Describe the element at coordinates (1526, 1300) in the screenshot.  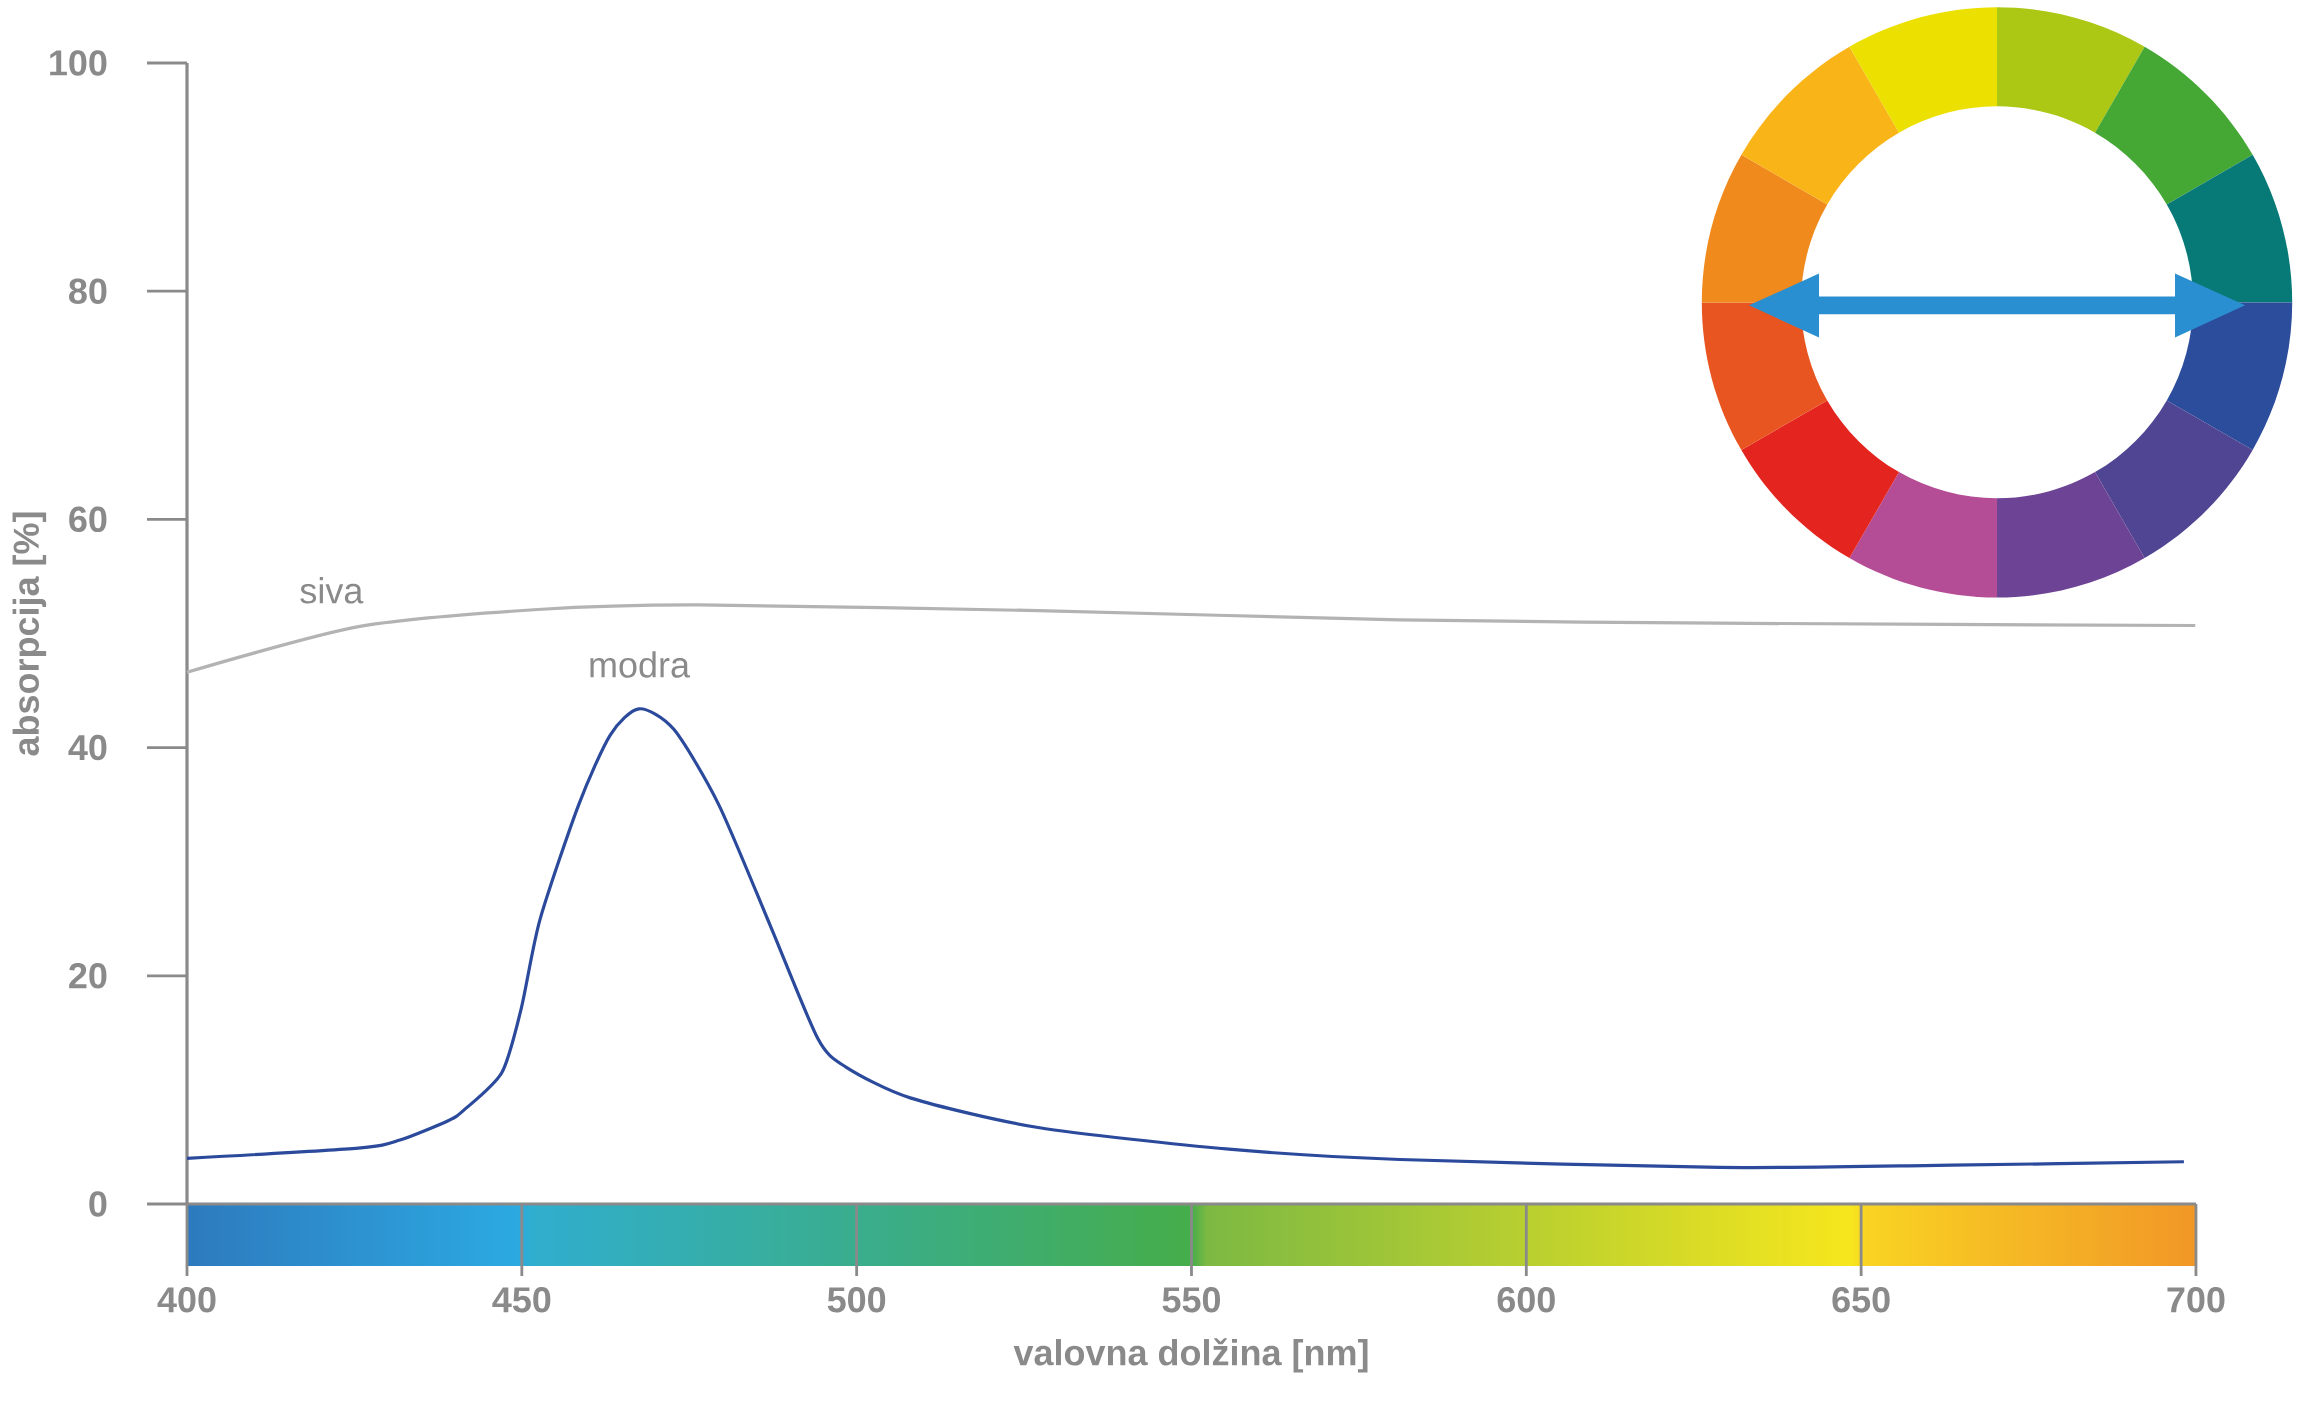
I see `x-tick-label: 600` at that location.